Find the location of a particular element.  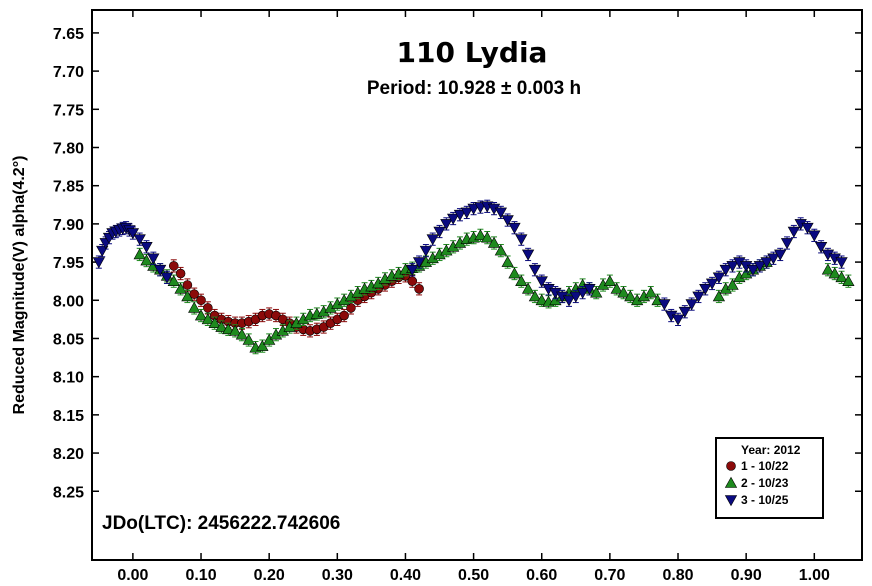

y-tick-label: 8.05 is located at coordinates (68, 339).